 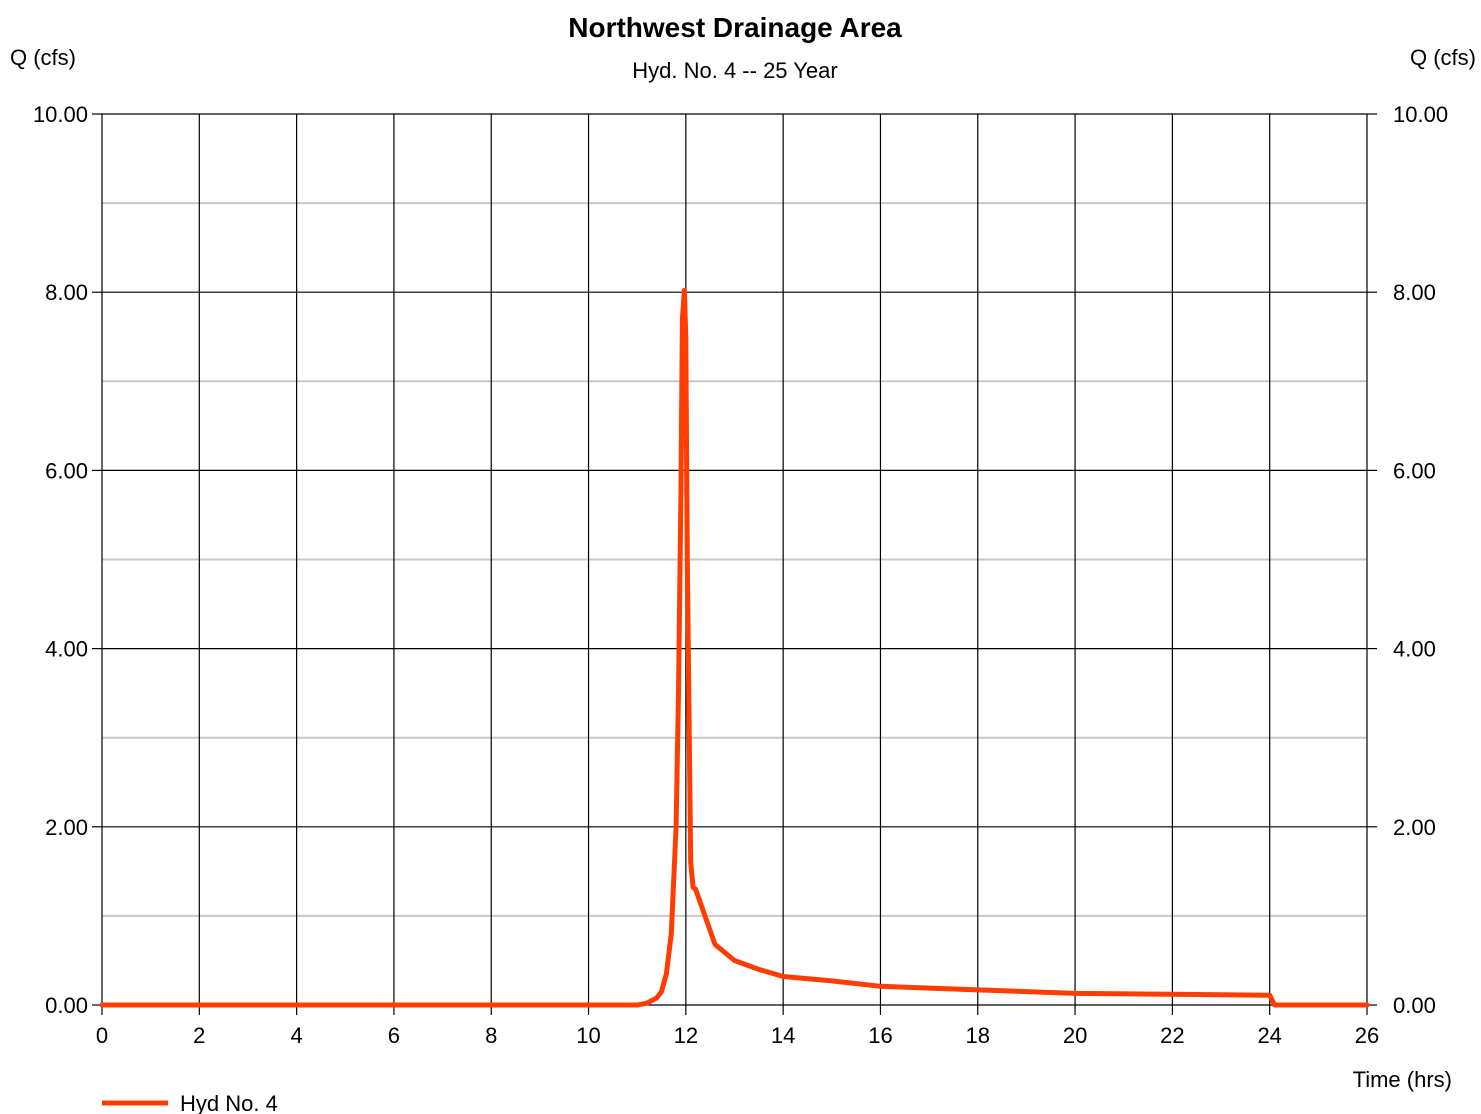 I want to click on x-tick-label: 6, so click(x=394, y=1035).